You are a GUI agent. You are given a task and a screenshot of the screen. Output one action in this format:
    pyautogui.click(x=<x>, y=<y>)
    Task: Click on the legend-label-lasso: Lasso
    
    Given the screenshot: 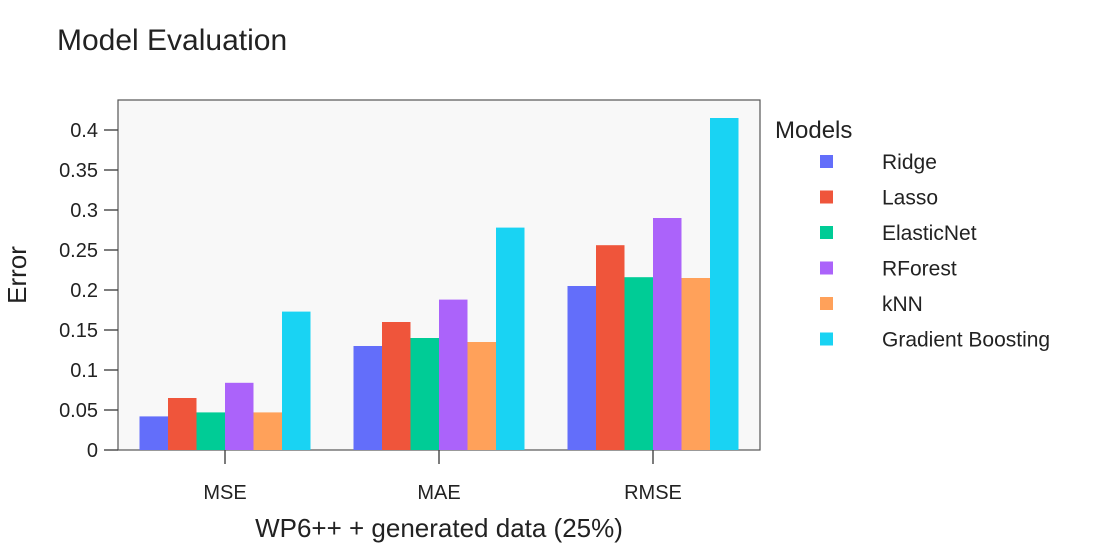 What is the action you would take?
    pyautogui.click(x=910, y=198)
    